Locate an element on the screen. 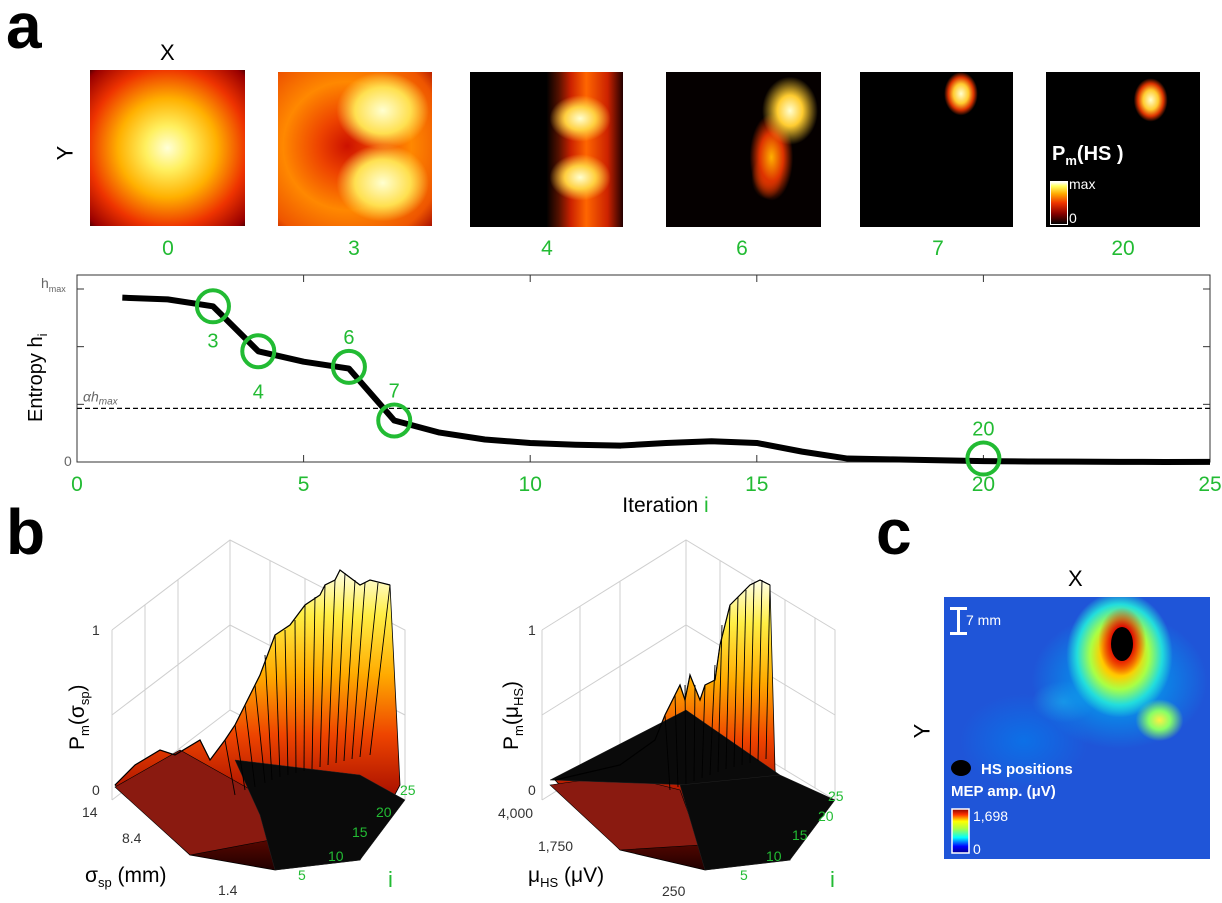 This screenshot has height=903, width=1222. surface-sigma-zlabel: Pm(σsp) is located at coordinates (79, 717).